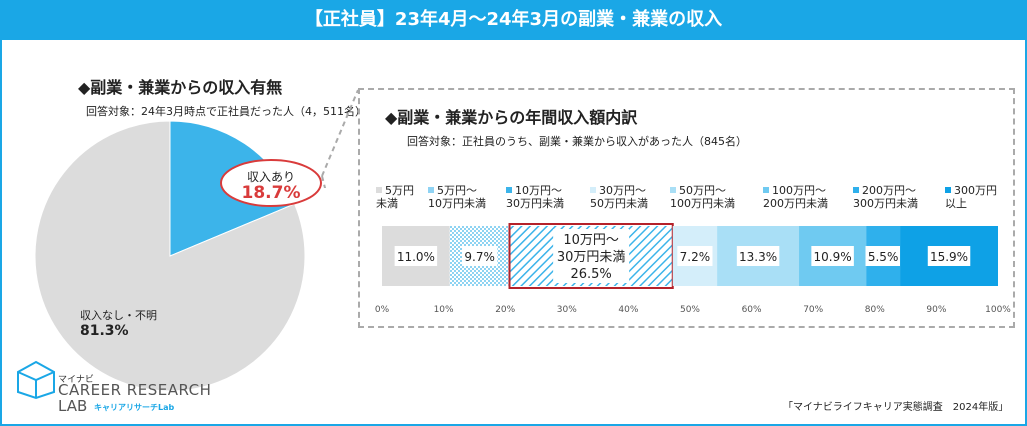  I want to click on legend-label-line1: 300万円, so click(975, 190).